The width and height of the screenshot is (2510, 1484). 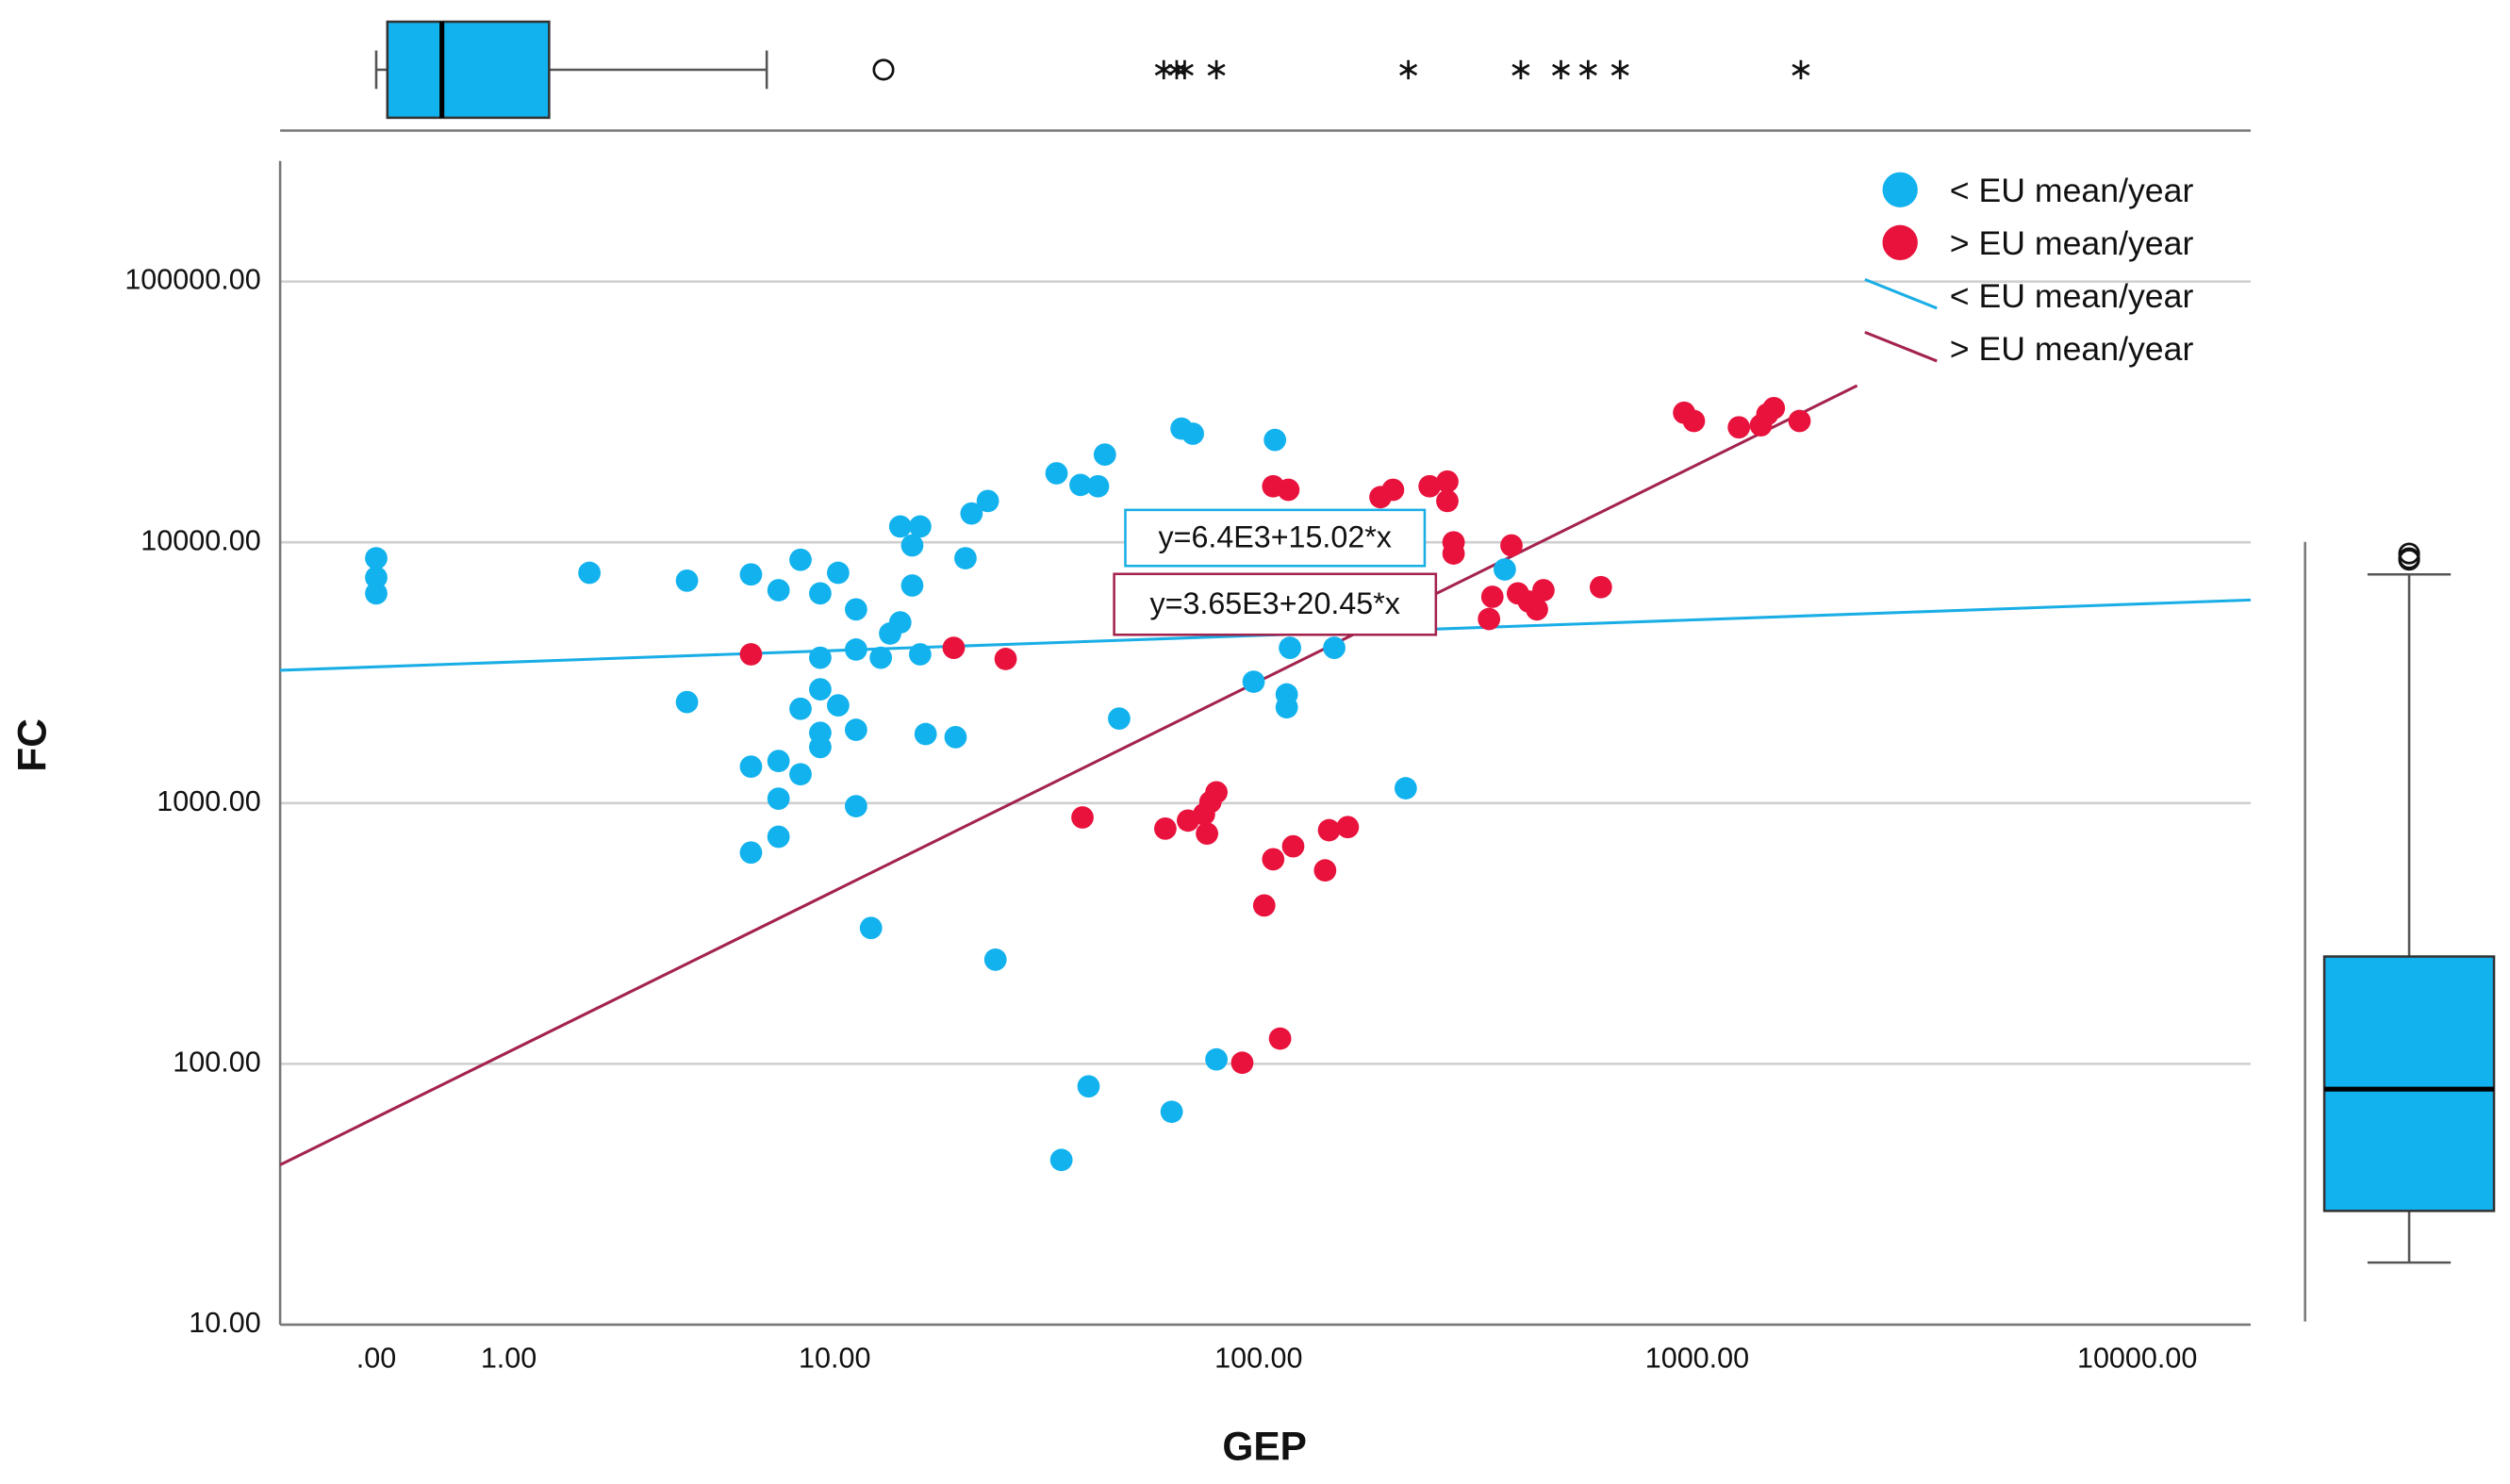 What do you see at coordinates (509, 1358) in the screenshot?
I see `x-tick-label: 1.00` at bounding box center [509, 1358].